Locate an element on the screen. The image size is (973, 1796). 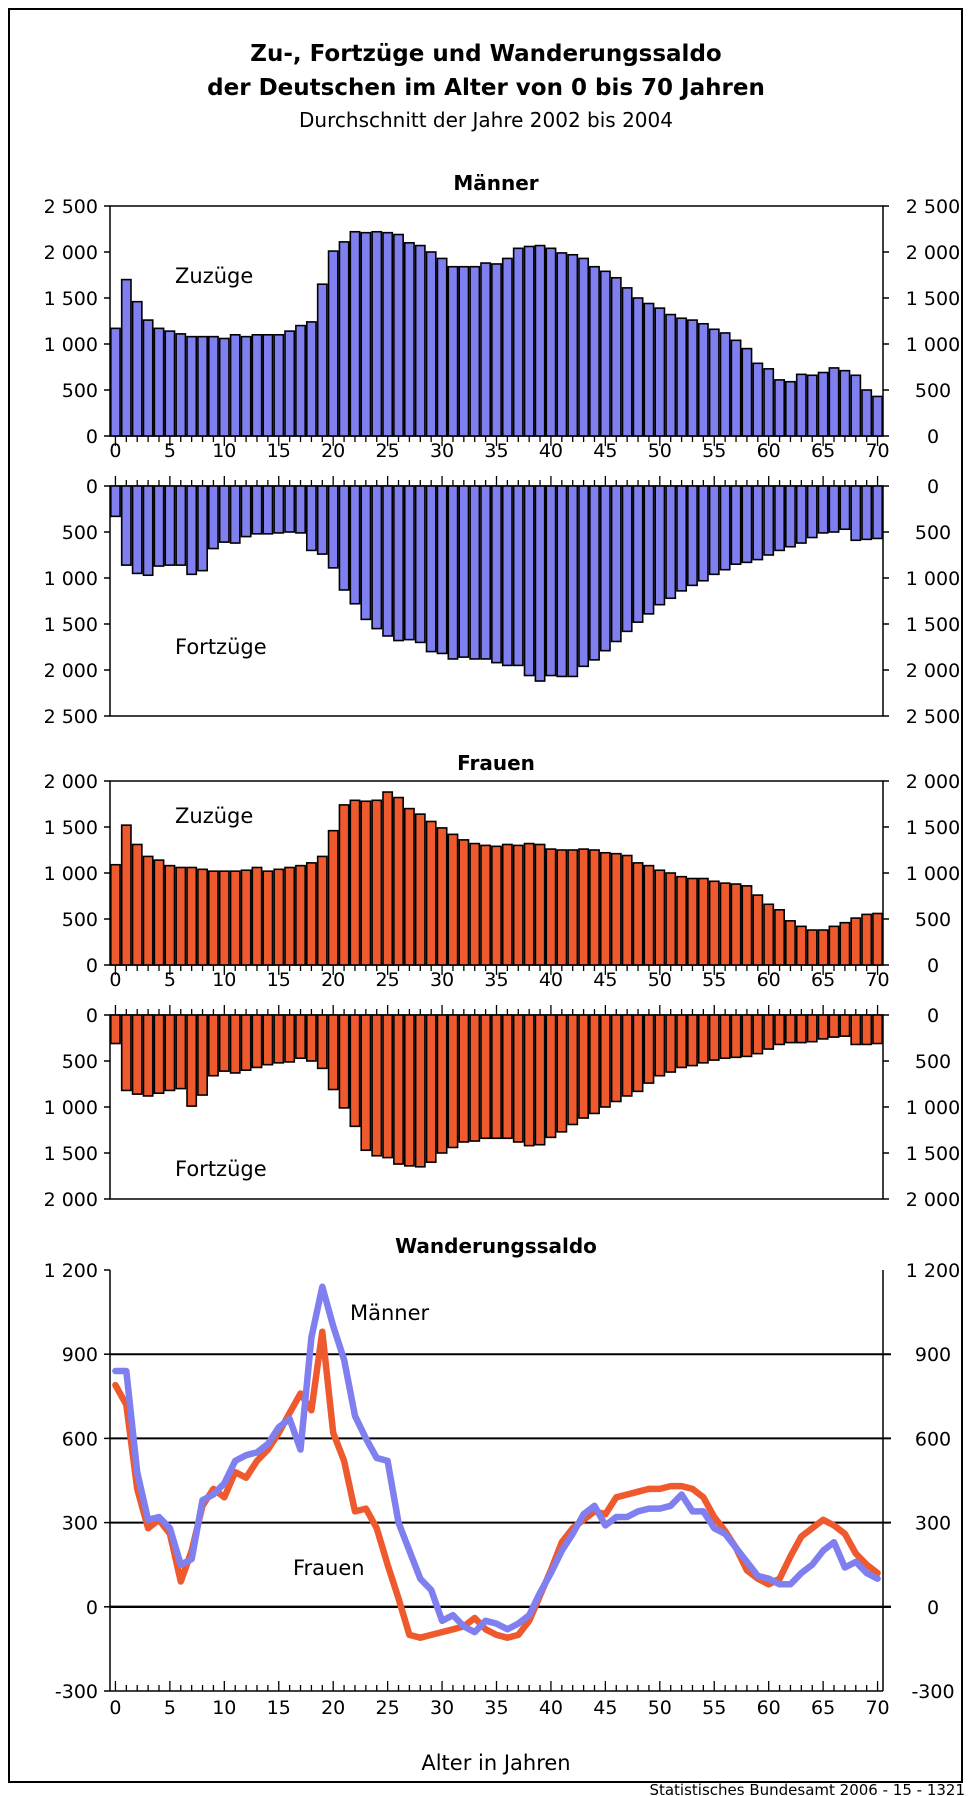
frauen_zuzuege-xlabel-6: 30 is located at coordinates (442, 980).